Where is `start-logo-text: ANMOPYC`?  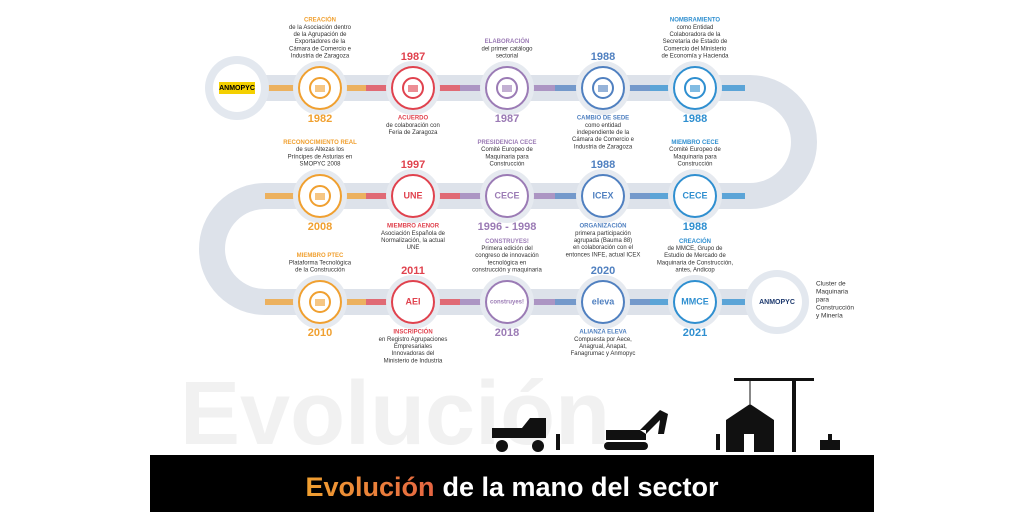
start-logo-text: ANMOPYC is located at coordinates (237, 88).